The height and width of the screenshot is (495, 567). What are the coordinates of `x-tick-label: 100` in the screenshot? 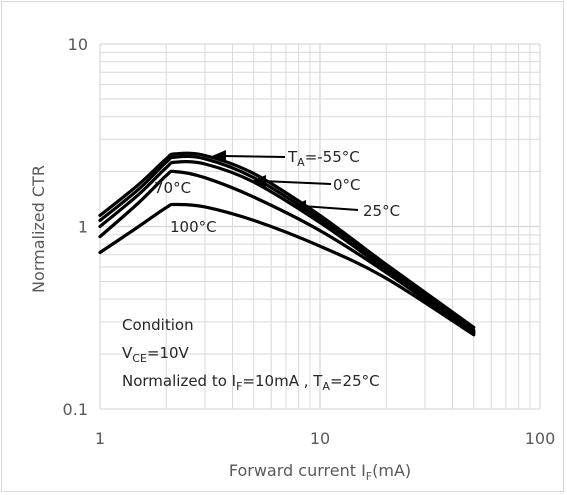 It's located at (540, 438).